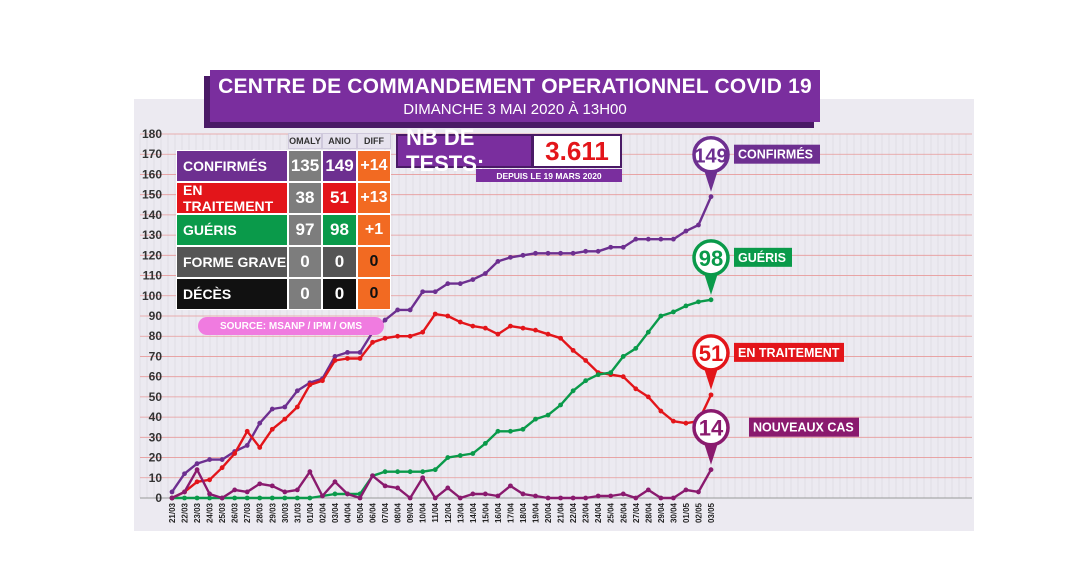 This screenshot has width=1080, height=570. Describe the element at coordinates (410, 512) in the screenshot. I see `x-tick-label: 09/04` at that location.